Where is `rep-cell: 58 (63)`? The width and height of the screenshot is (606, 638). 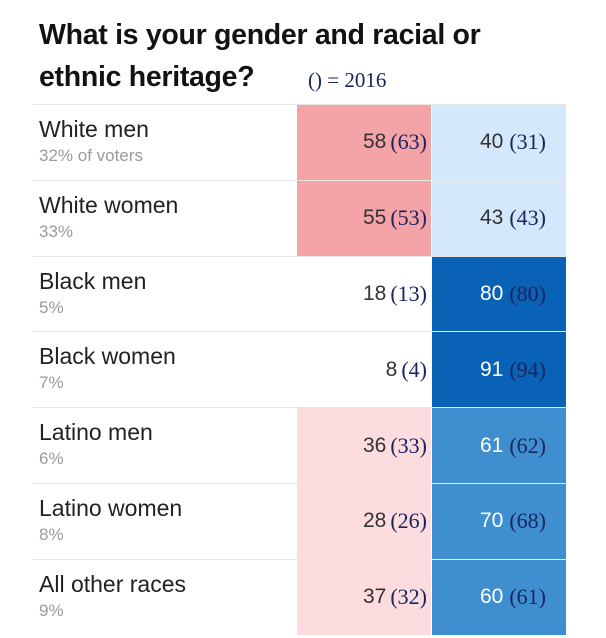
rep-cell: 58 (63) is located at coordinates (364, 142).